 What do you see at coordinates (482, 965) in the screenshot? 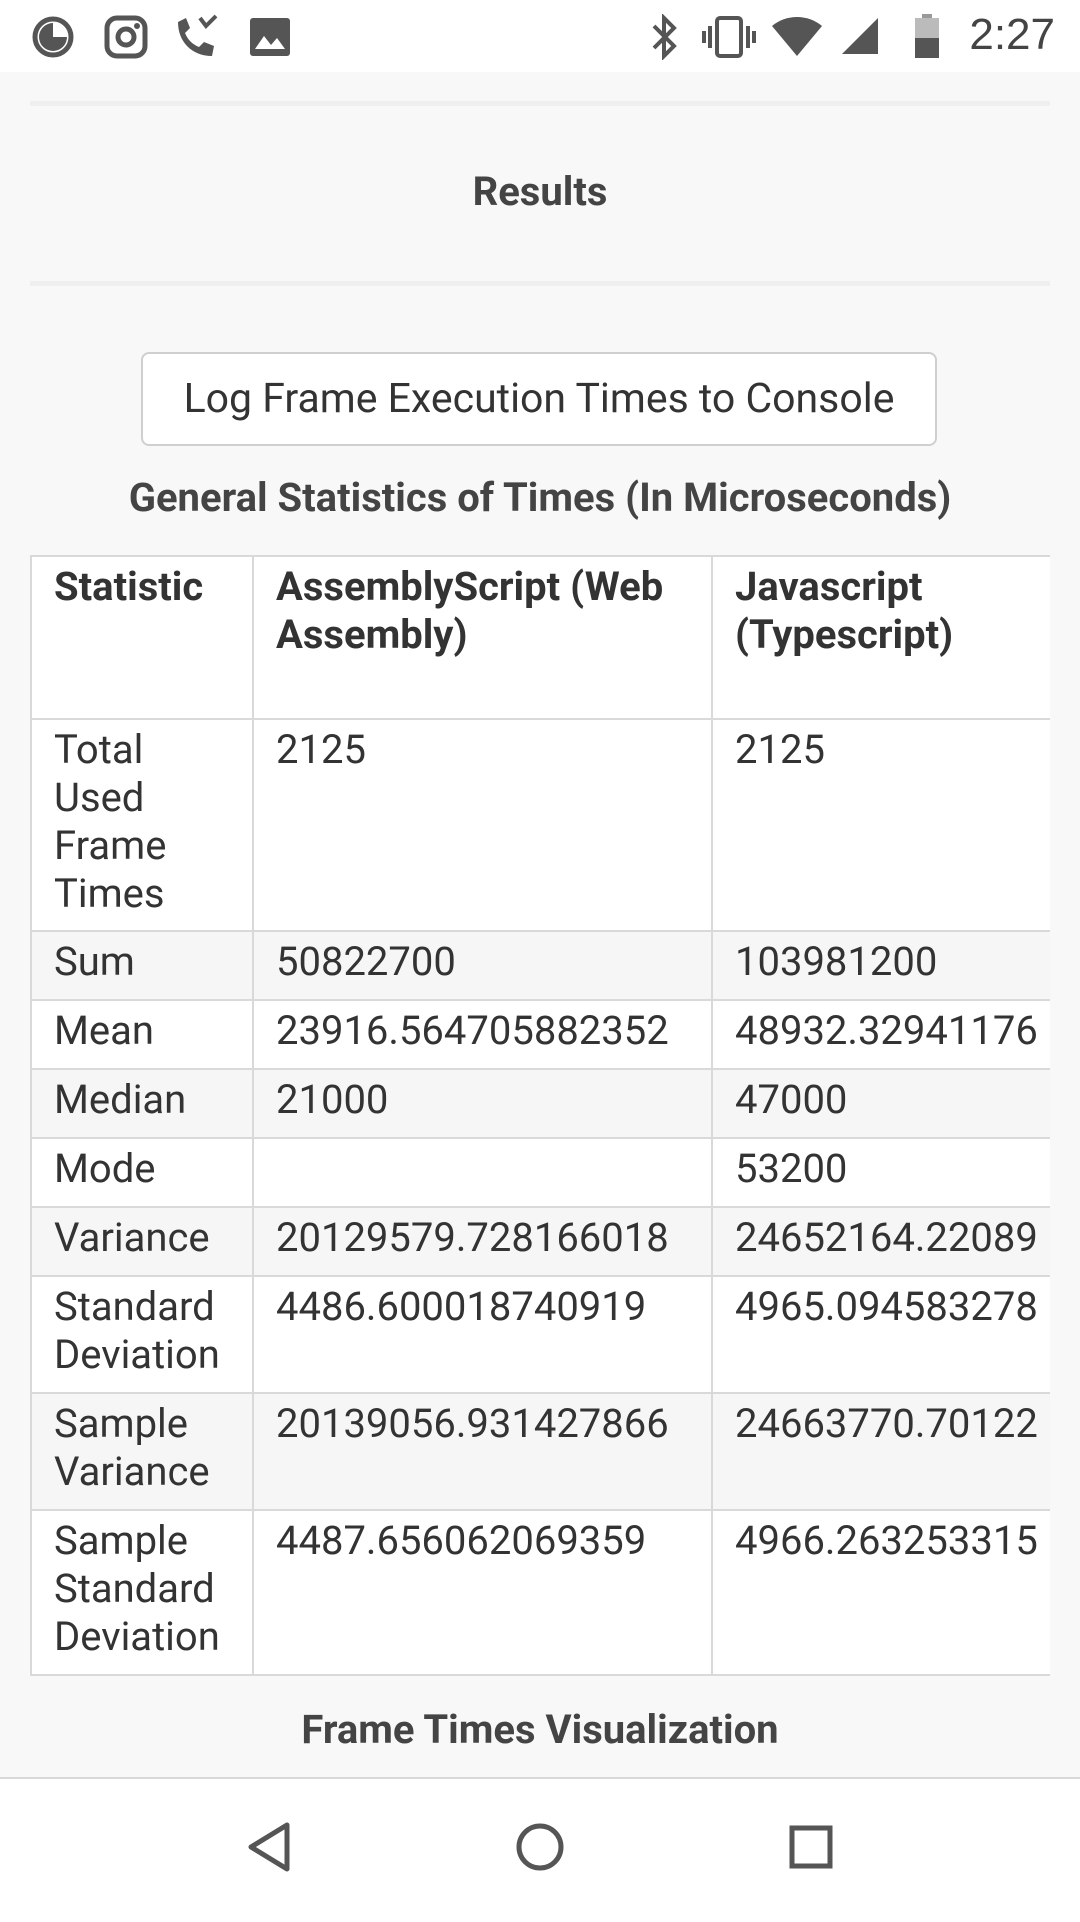
I see `assemblyscript-value: 50822700` at bounding box center [482, 965].